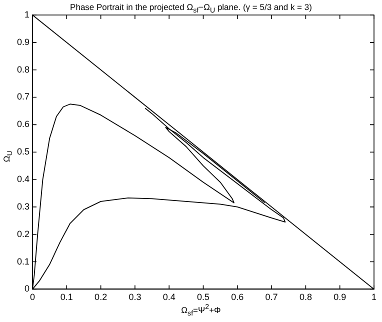  Describe the element at coordinates (305, 297) in the screenshot. I see `x-tick-label: 0.8` at that location.